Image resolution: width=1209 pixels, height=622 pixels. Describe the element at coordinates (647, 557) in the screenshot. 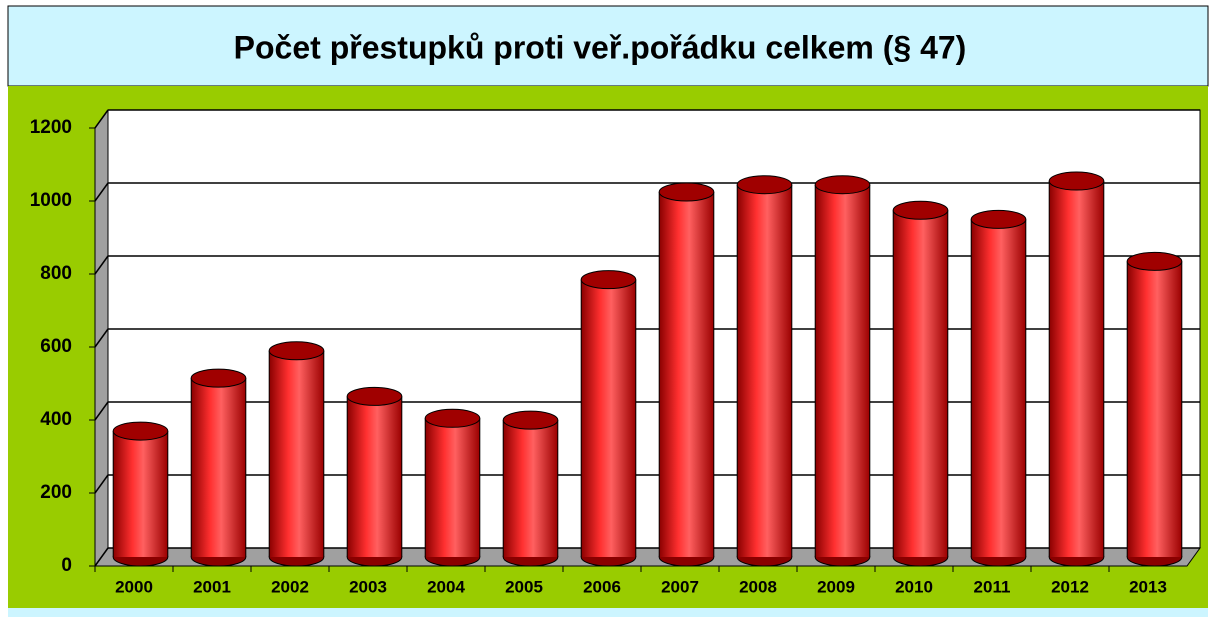

I see `floor` at that location.